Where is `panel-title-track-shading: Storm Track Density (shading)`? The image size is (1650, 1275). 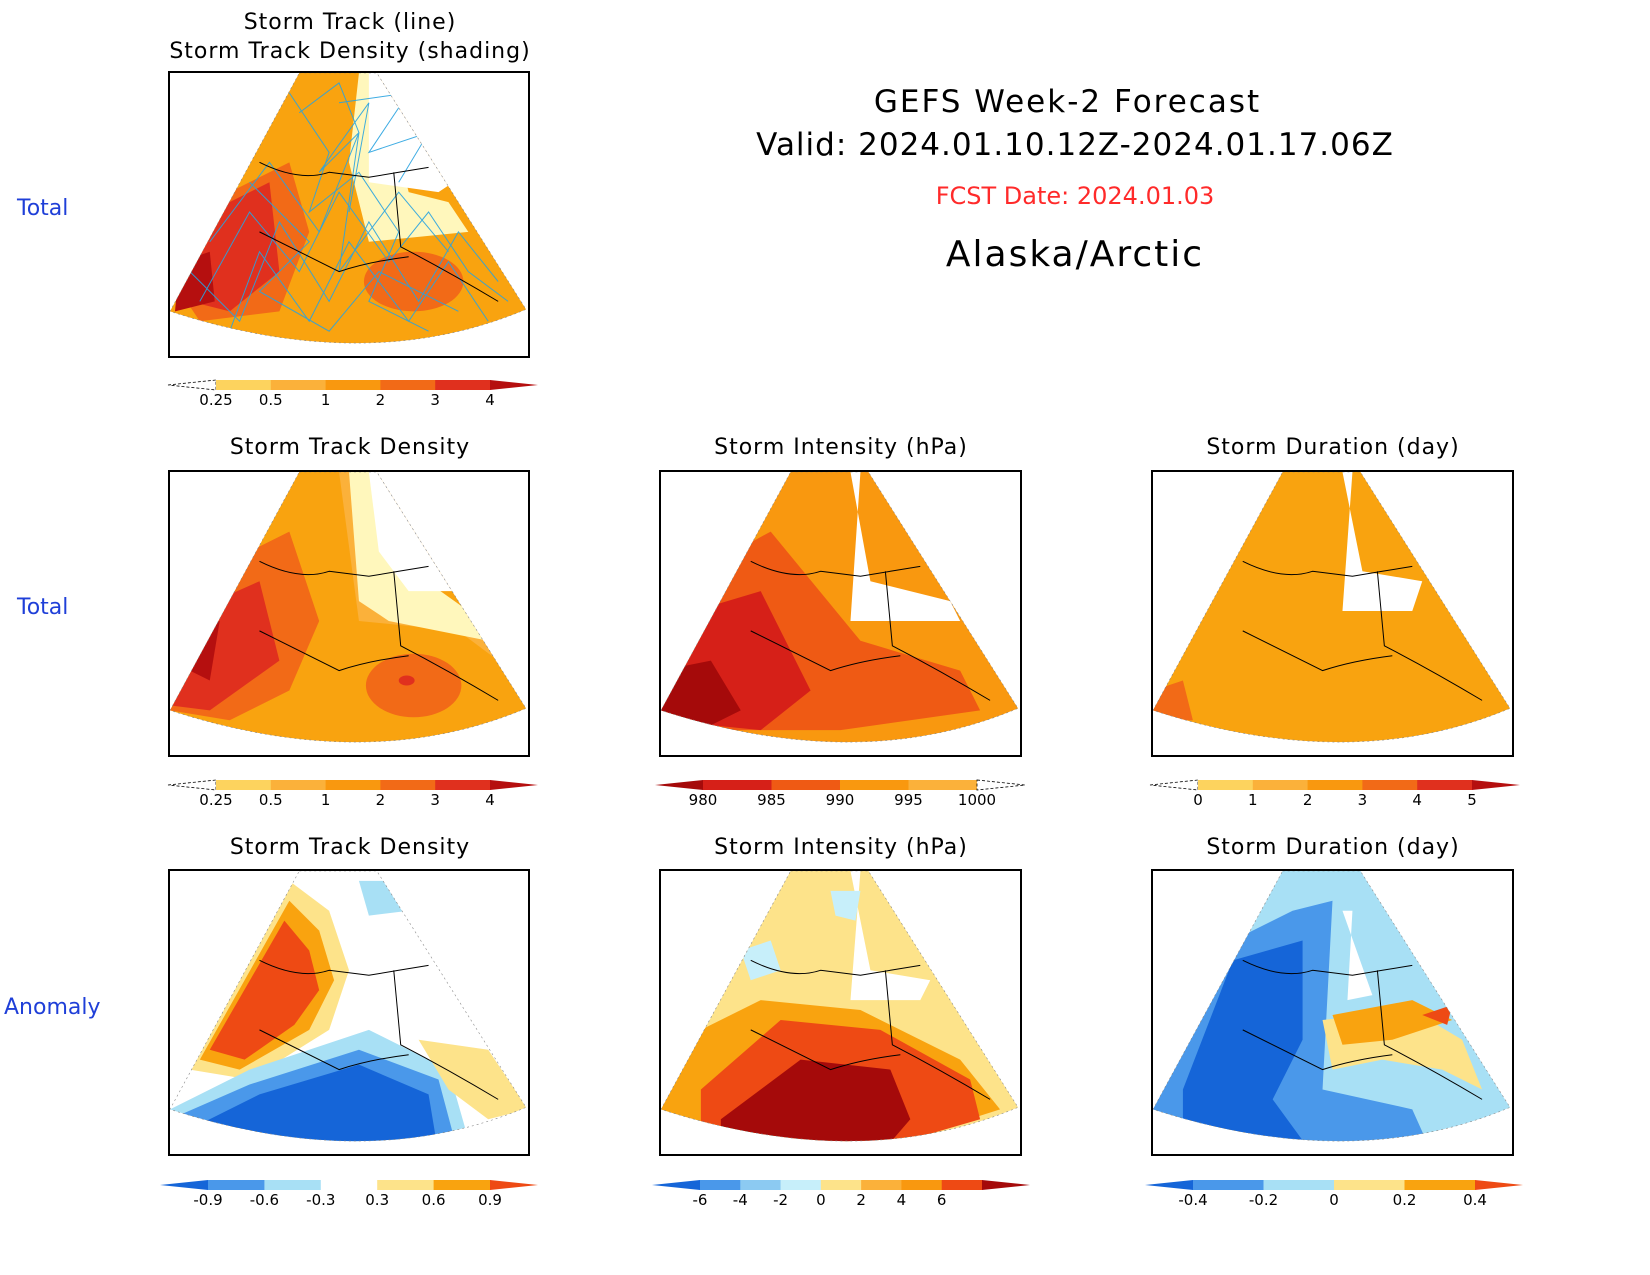
panel-title-track-shading: Storm Track Density (shading) is located at coordinates (350, 51).